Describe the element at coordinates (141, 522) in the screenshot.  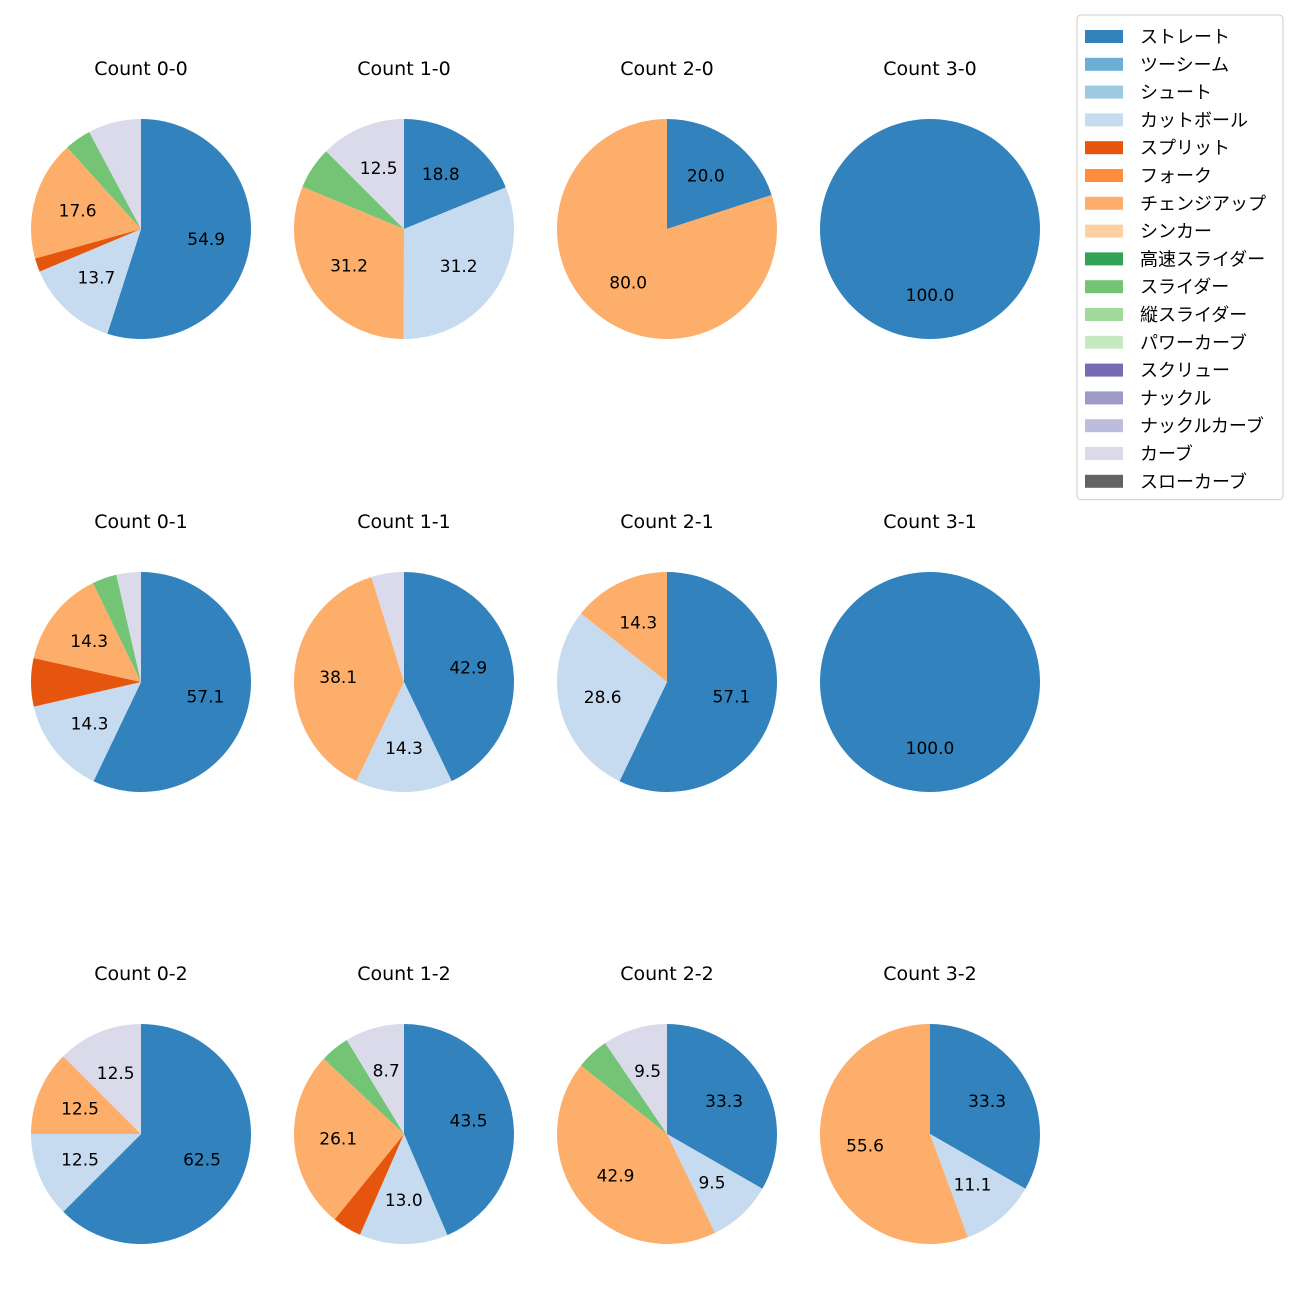
I see `pie-title: Count 0-1` at that location.